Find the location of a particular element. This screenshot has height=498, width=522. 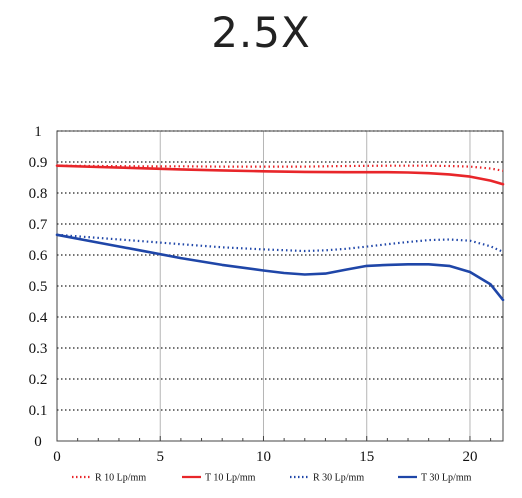

y-tick-label: 0.3 is located at coordinates (38, 349).